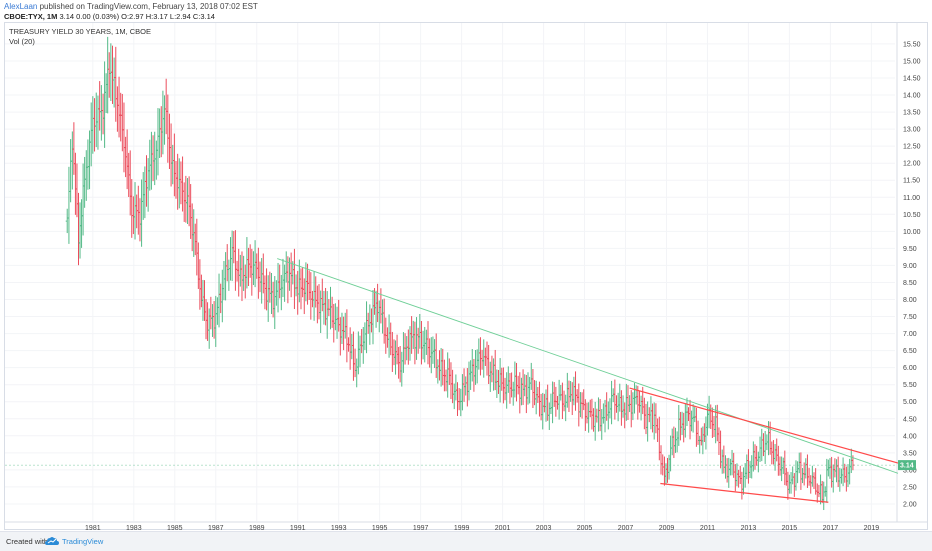 Image resolution: width=932 pixels, height=551 pixels. What do you see at coordinates (21, 6) in the screenshot?
I see `author-link: AlexLaan` at bounding box center [21, 6].